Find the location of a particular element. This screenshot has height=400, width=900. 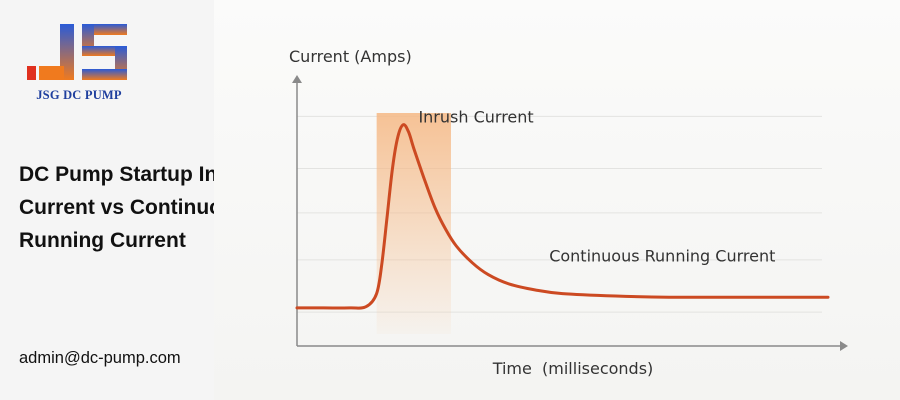

contact-email: admin@dc-pump.com is located at coordinates (100, 358).